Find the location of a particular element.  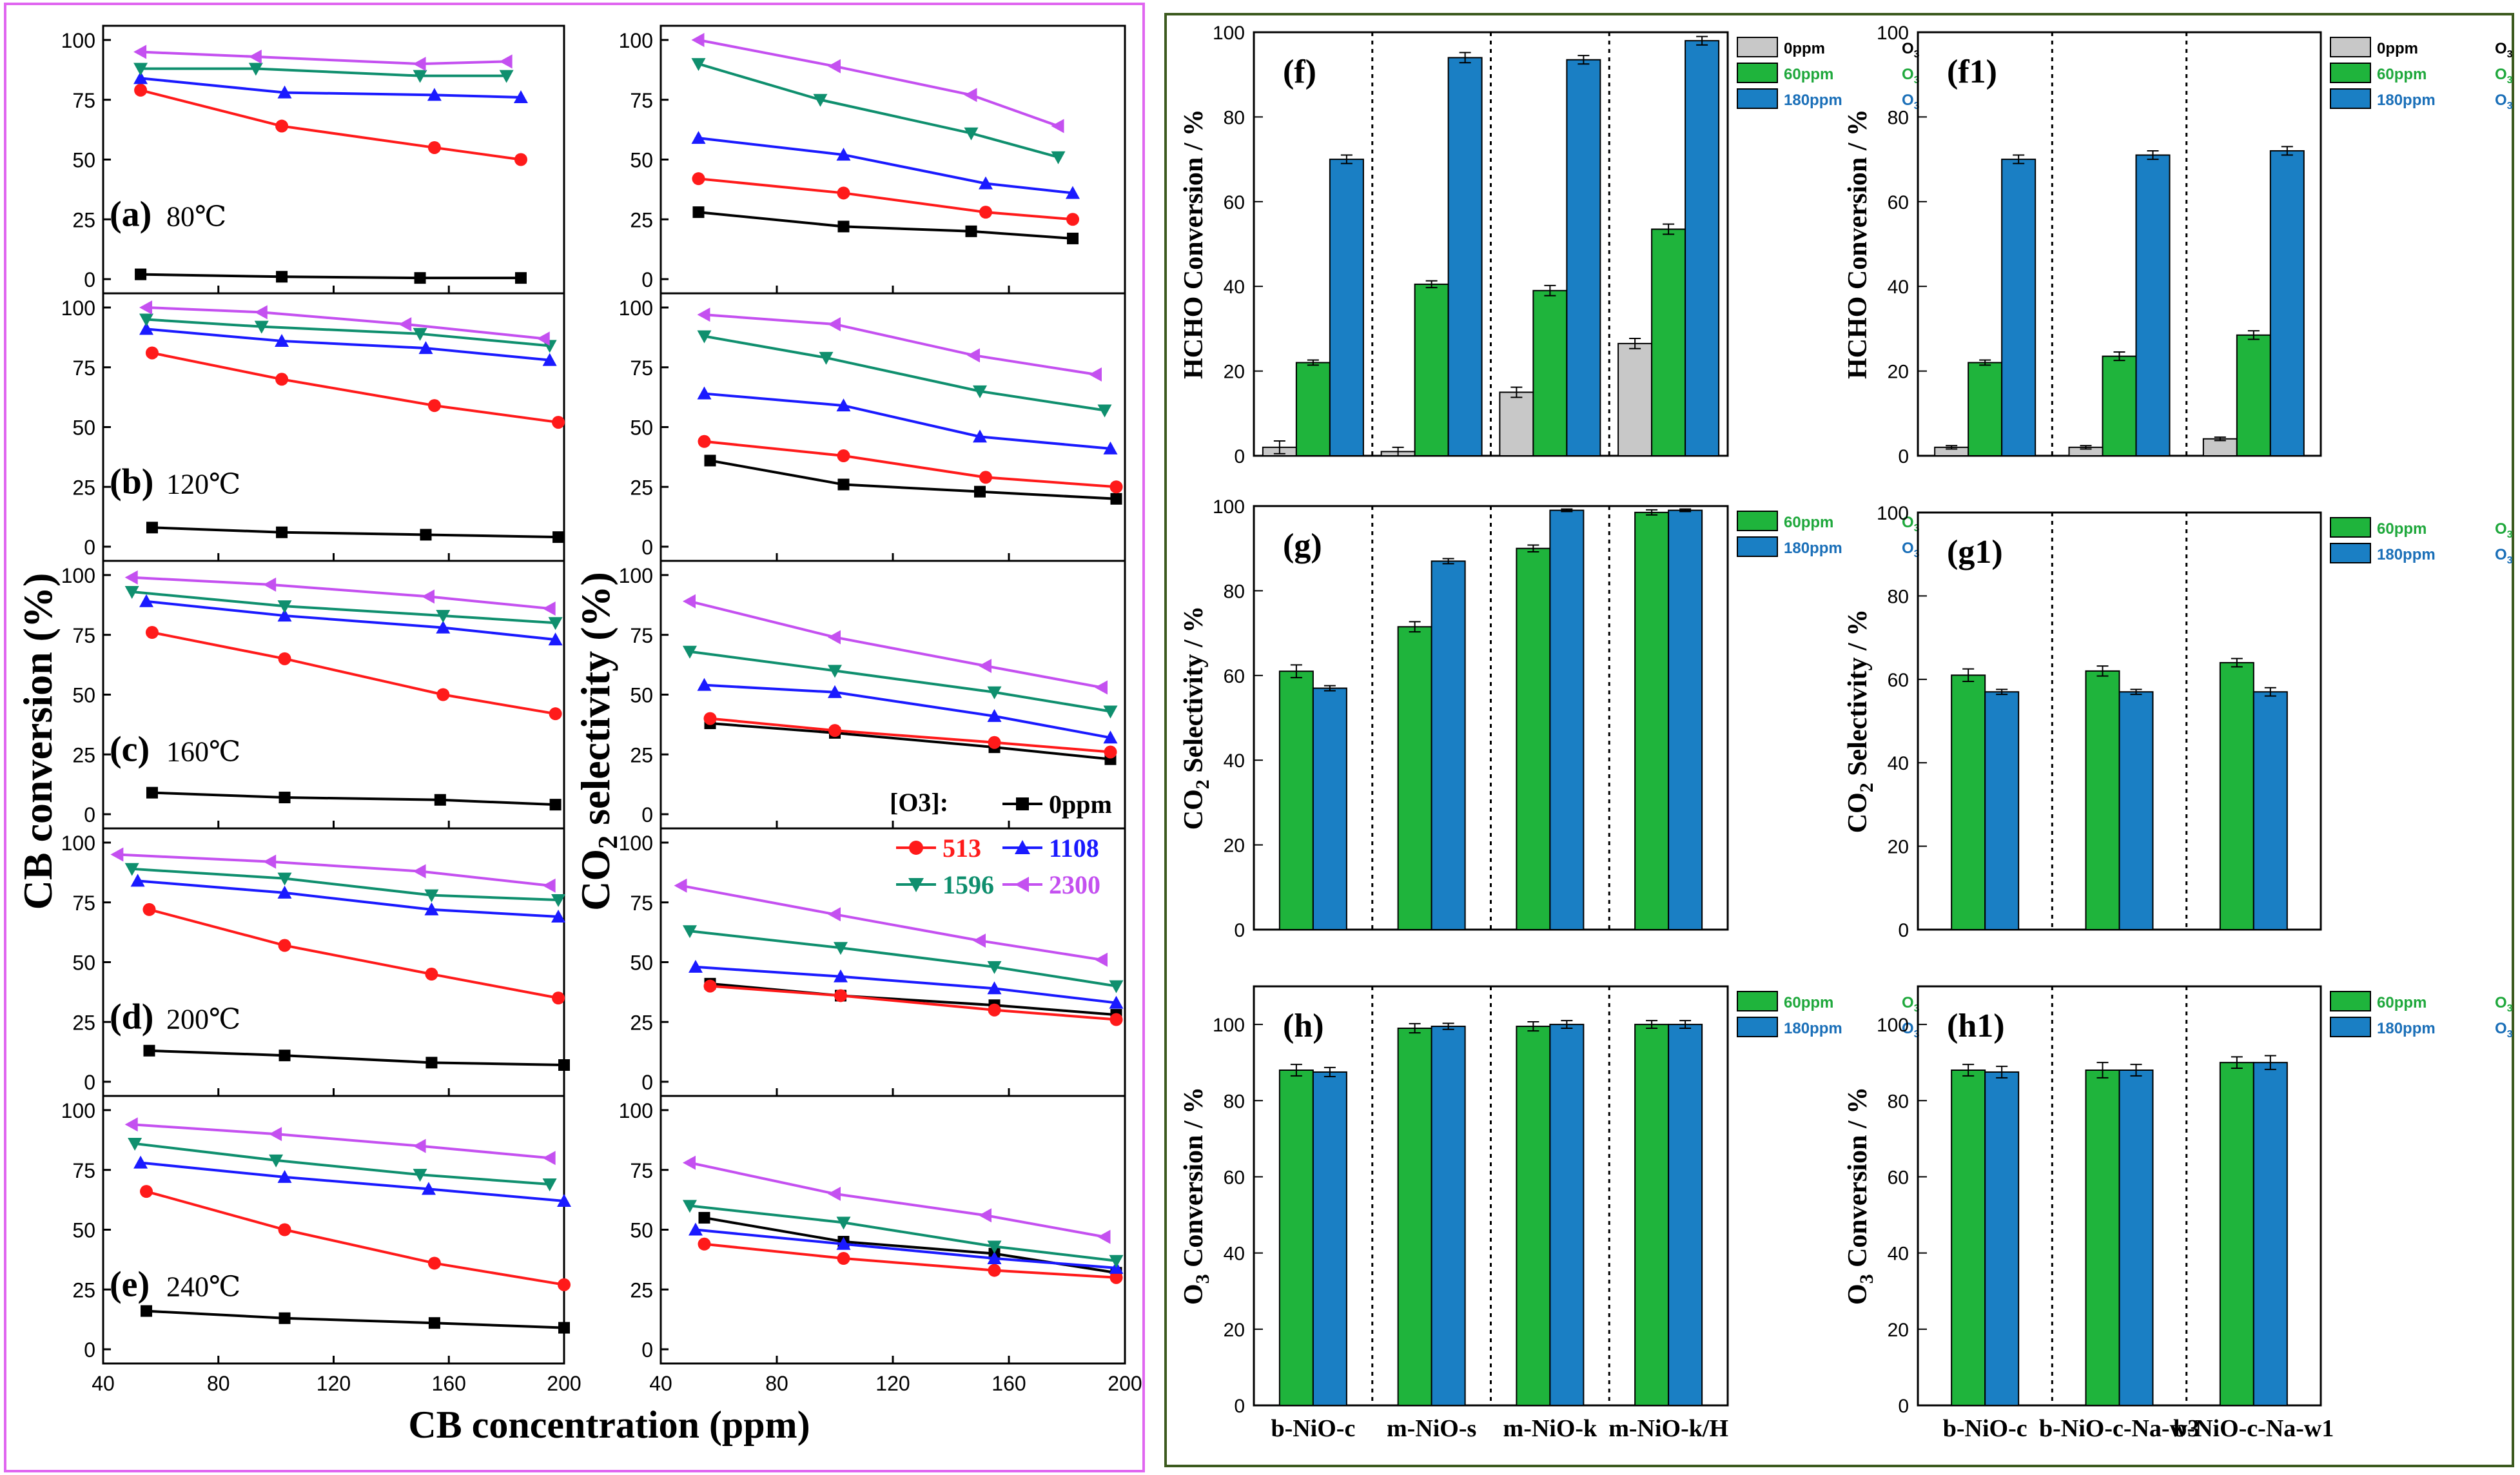

legend-label: 2300 is located at coordinates (1074, 884).